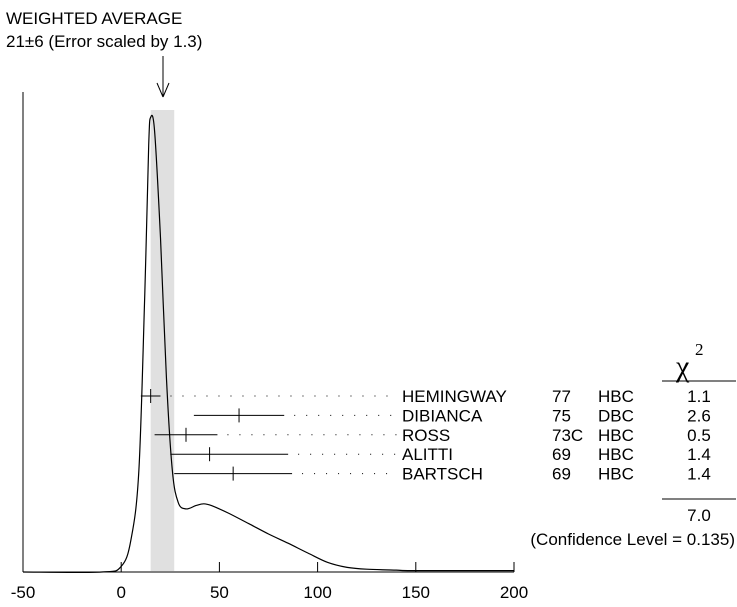 The image size is (737, 607). I want to click on measurement-row: DIBIANCA 75 DBC 2.6, so click(452, 415).